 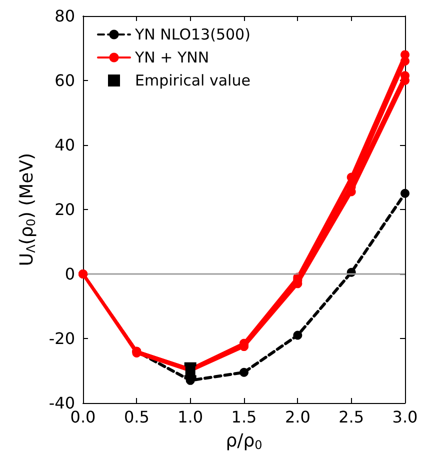 What do you see at coordinates (297, 417) in the screenshot?
I see `x-tick-label: 2.0` at bounding box center [297, 417].